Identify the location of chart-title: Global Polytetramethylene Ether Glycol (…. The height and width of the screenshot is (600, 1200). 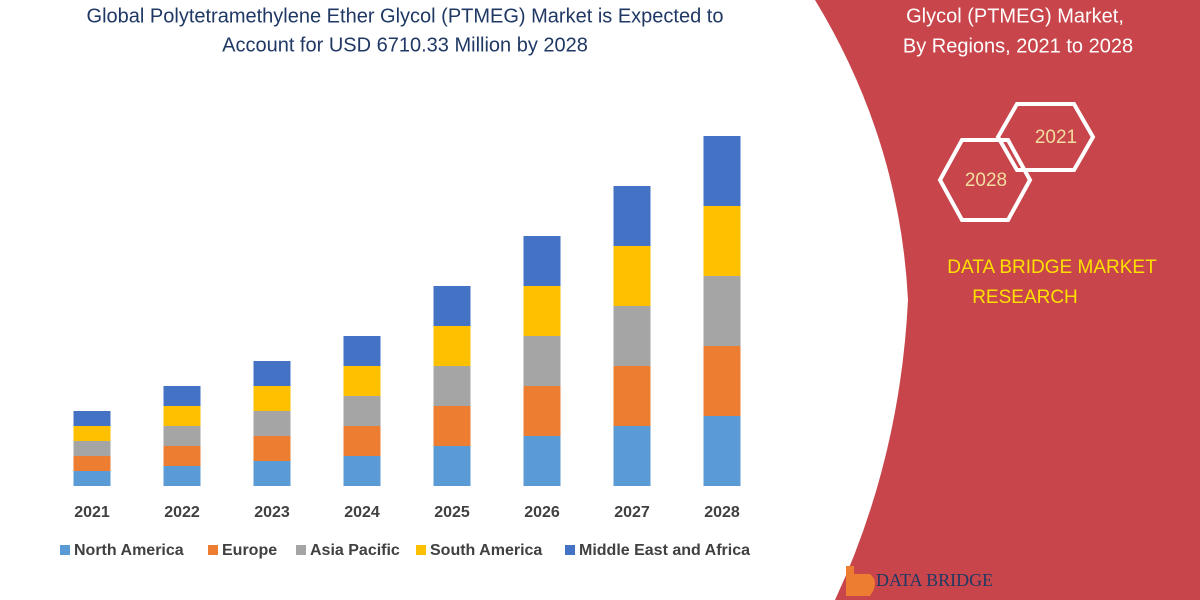
(405, 16).